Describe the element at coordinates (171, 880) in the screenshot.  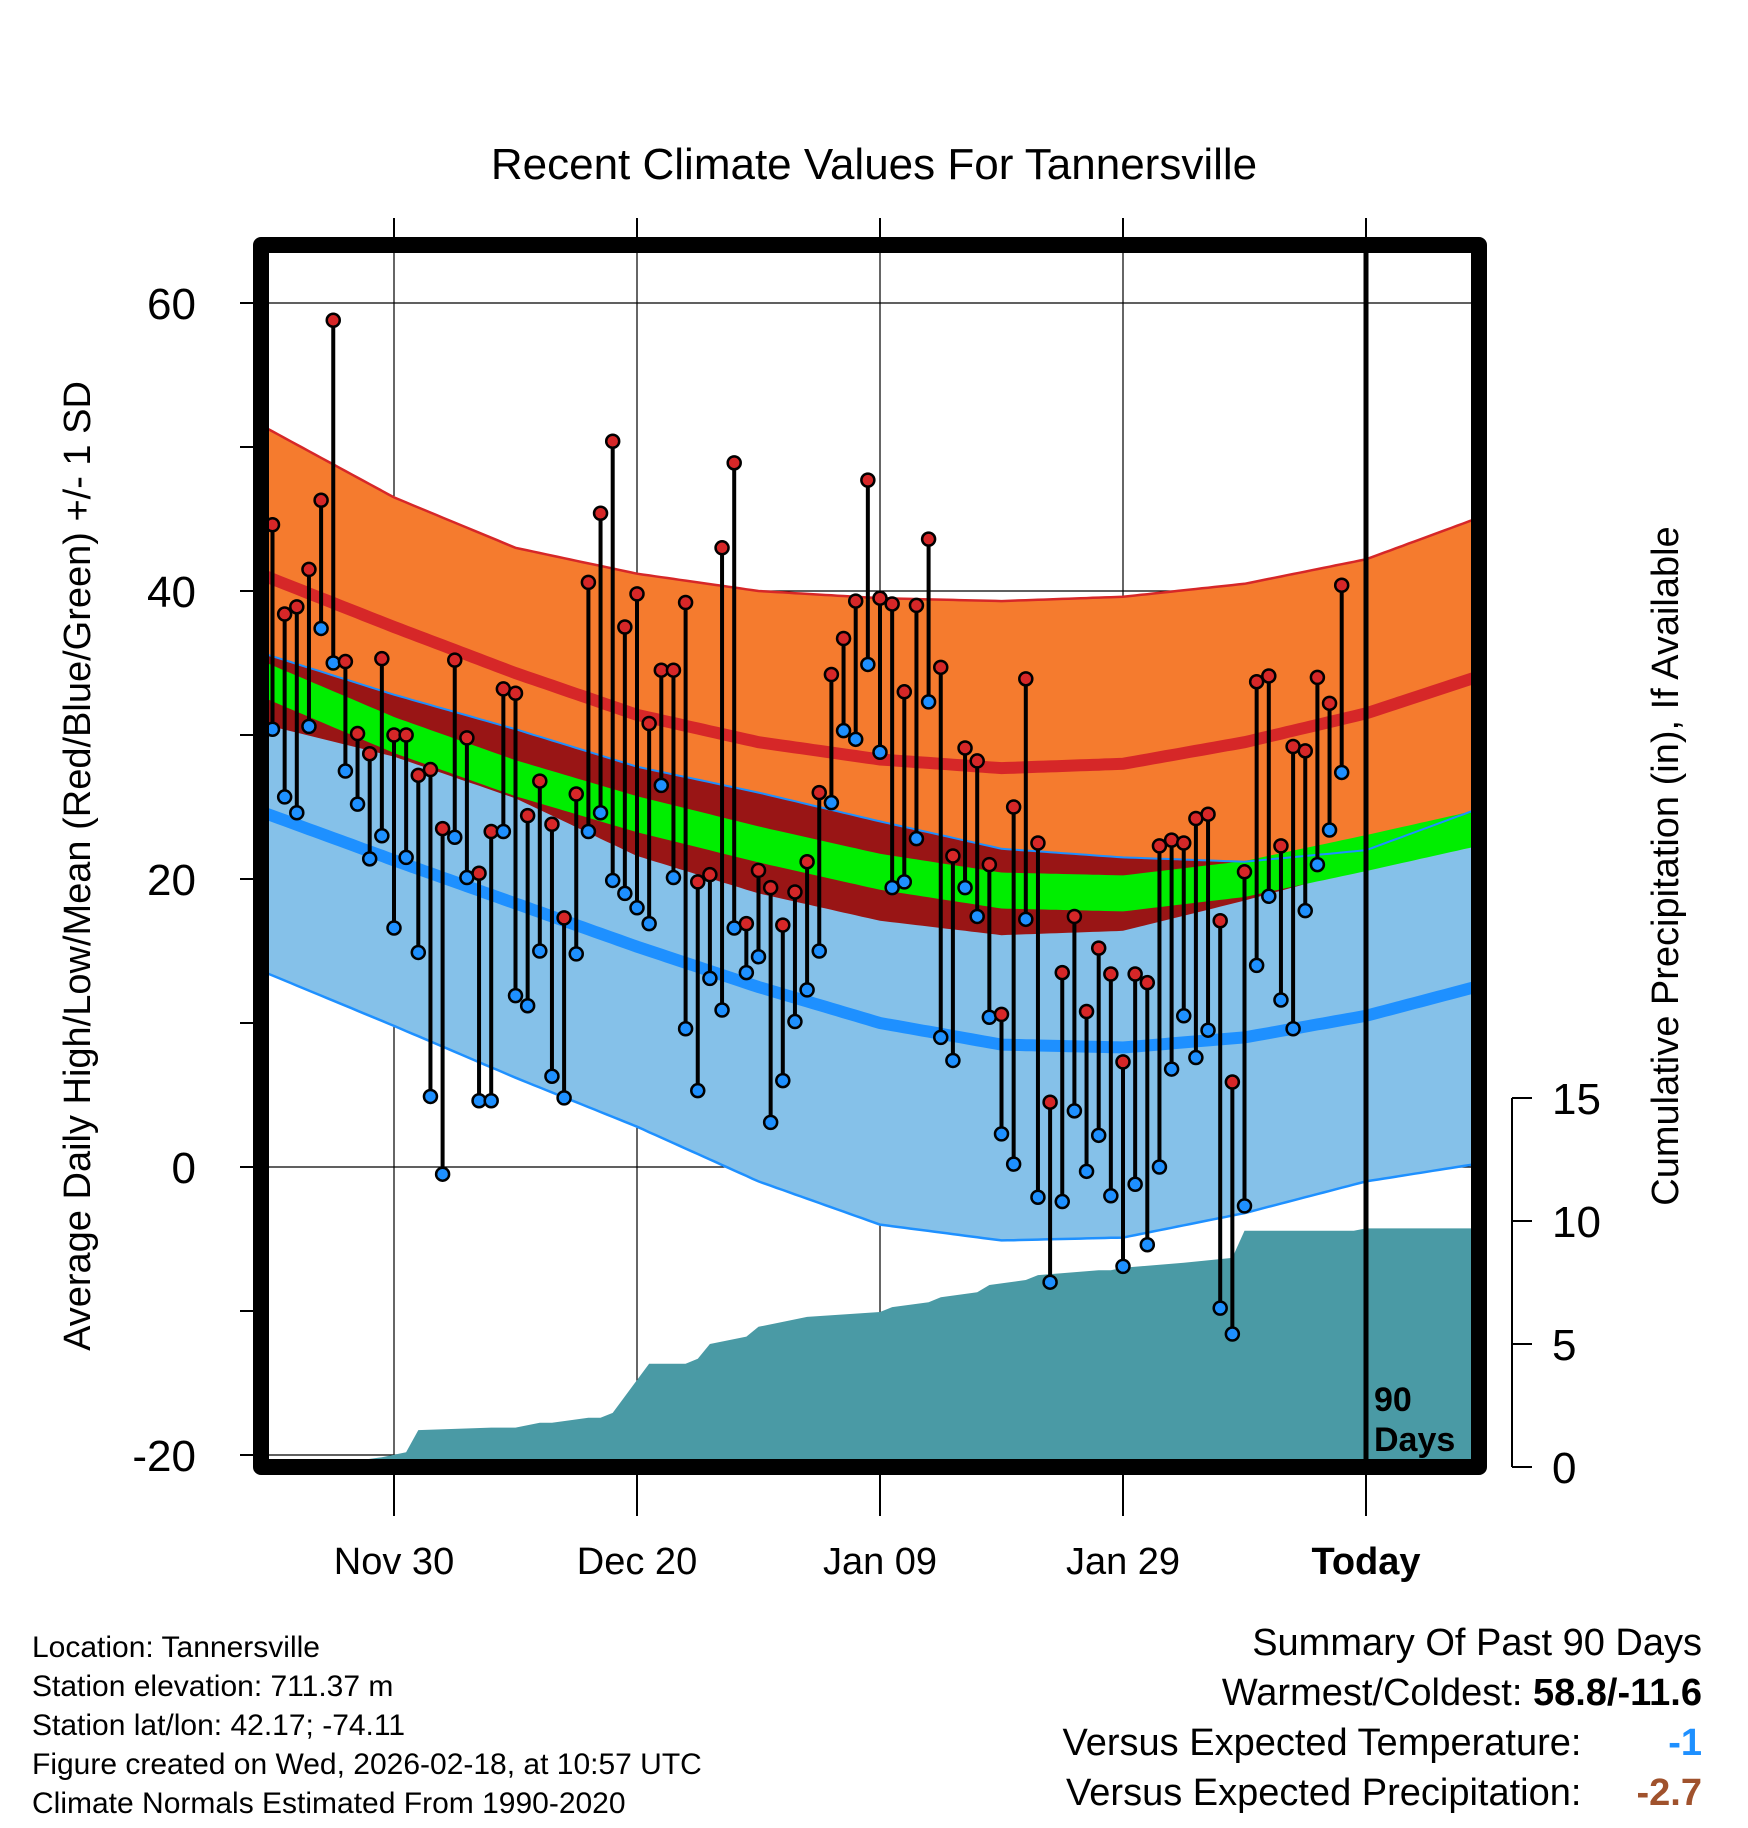
I see `left-tick-label: 20` at that location.